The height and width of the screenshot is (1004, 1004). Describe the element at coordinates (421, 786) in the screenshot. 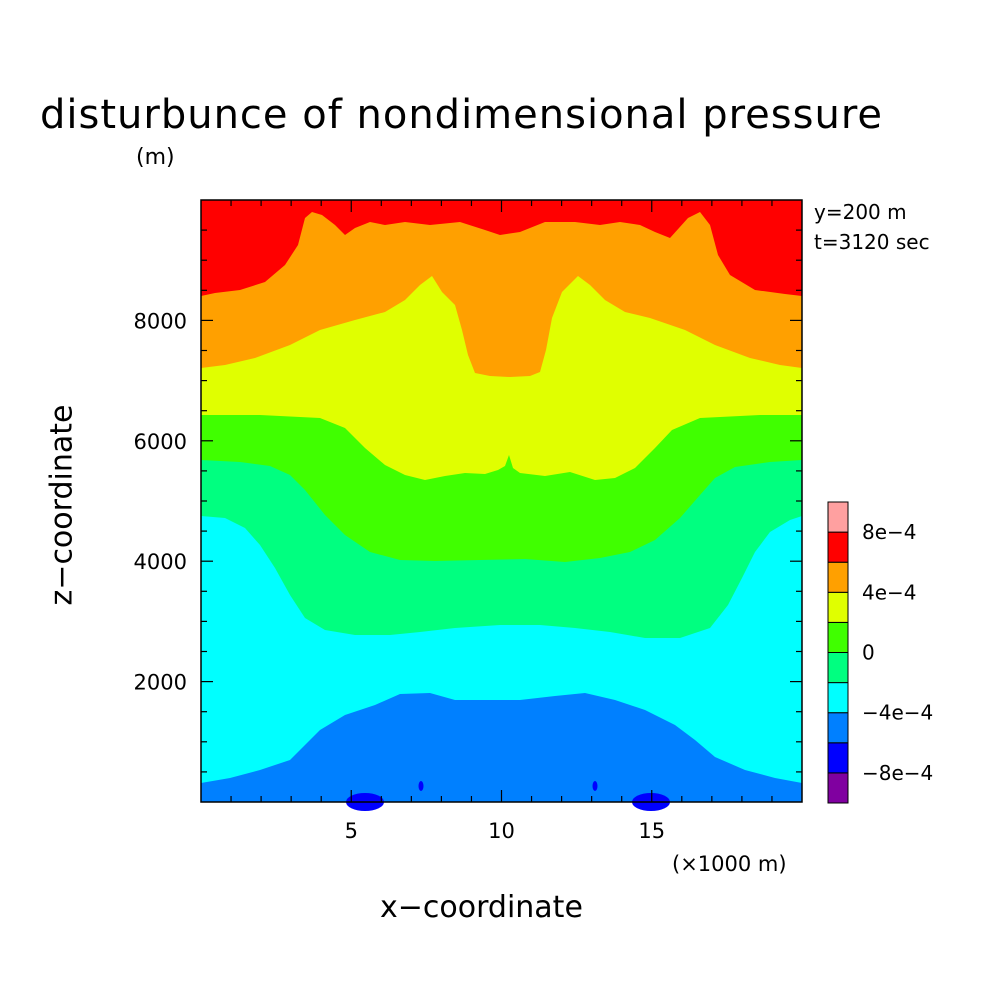

I see `contour-spot-left` at that location.